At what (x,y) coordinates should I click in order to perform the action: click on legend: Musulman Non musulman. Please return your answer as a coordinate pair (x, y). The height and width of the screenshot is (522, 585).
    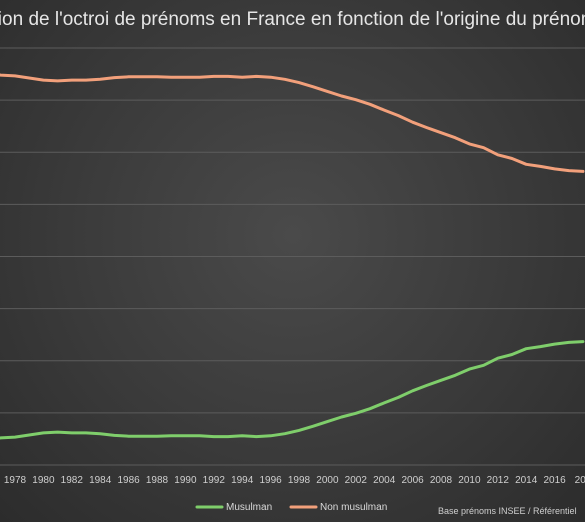
    Looking at the image, I should click on (291, 507).